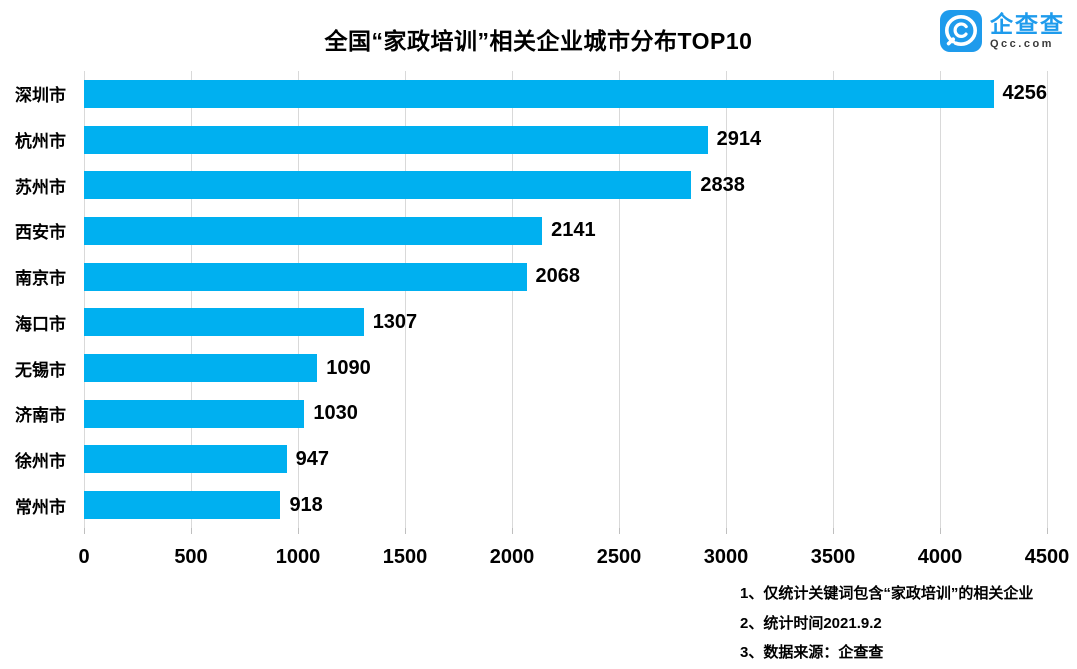  What do you see at coordinates (558, 276) in the screenshot?
I see `bar-value-label: 2068` at bounding box center [558, 276].